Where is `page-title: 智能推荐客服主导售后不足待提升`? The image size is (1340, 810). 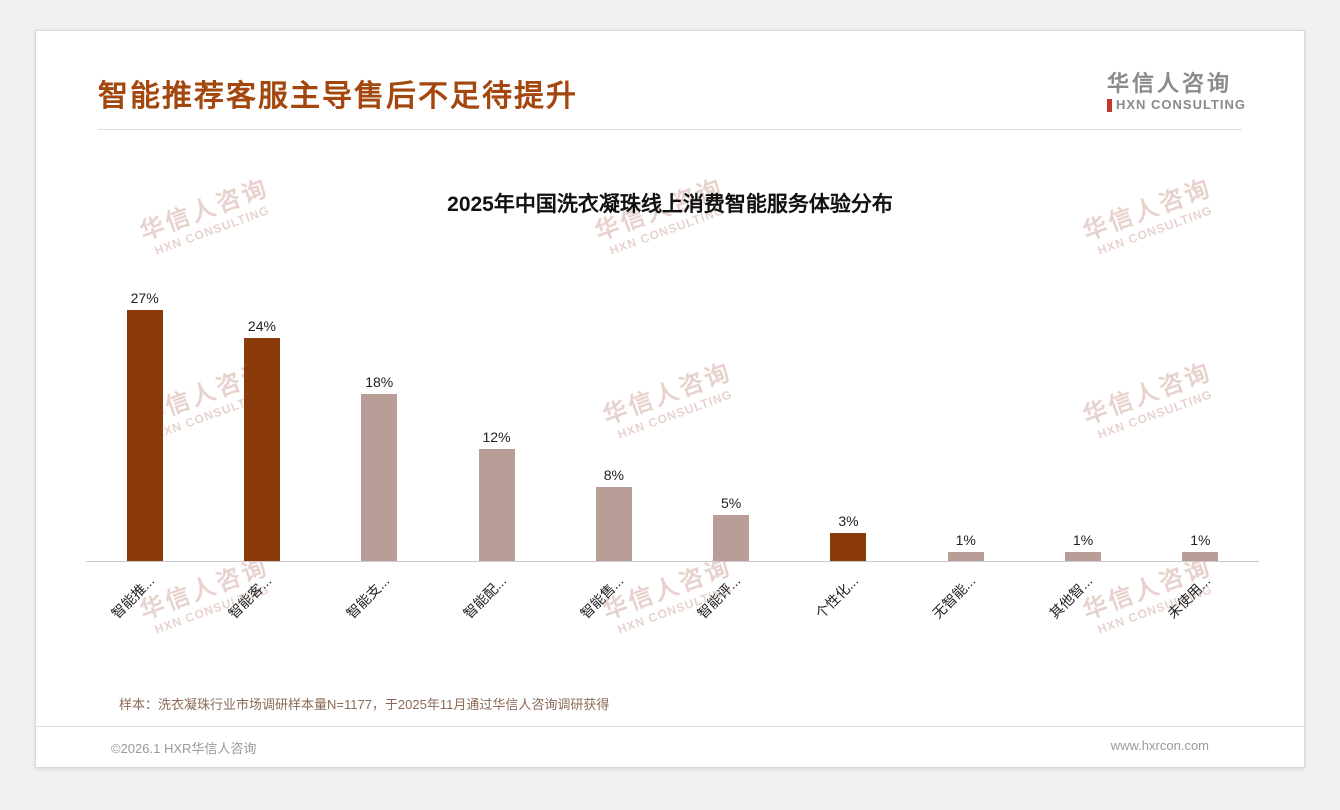
page-title: 智能推荐客服主导售后不足待提升 is located at coordinates (338, 96).